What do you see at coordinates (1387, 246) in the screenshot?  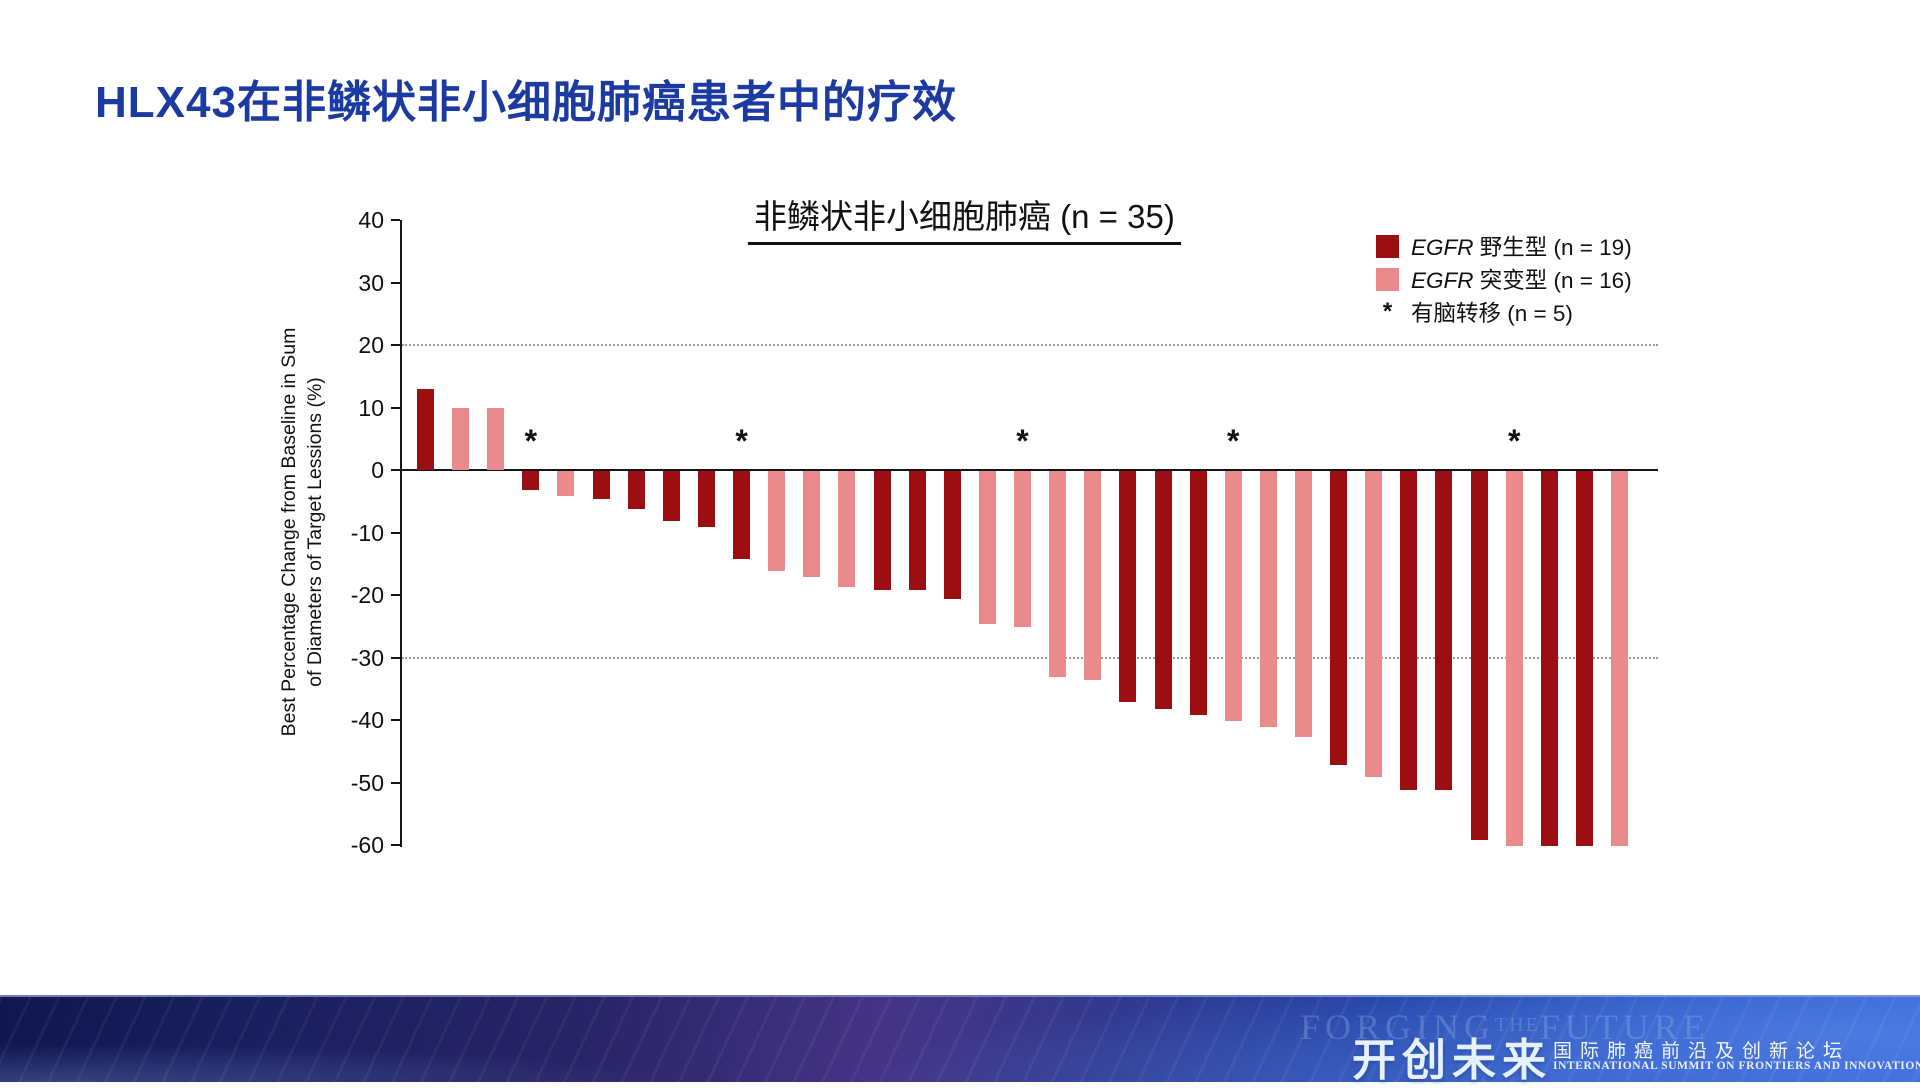 I see `legend-swatch-wildtype` at bounding box center [1387, 246].